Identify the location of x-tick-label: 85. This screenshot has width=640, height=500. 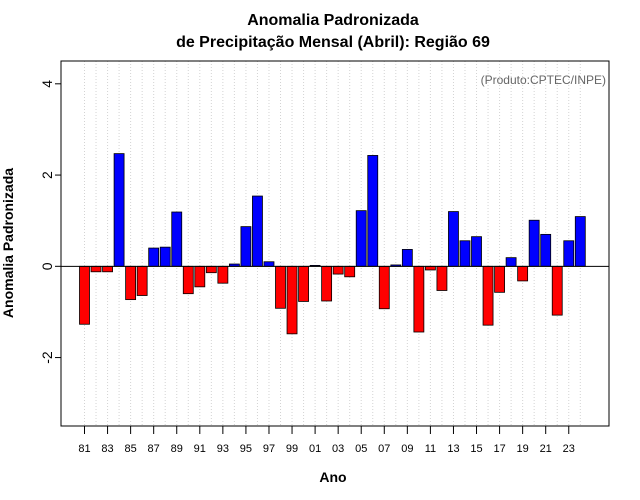
(130, 449).